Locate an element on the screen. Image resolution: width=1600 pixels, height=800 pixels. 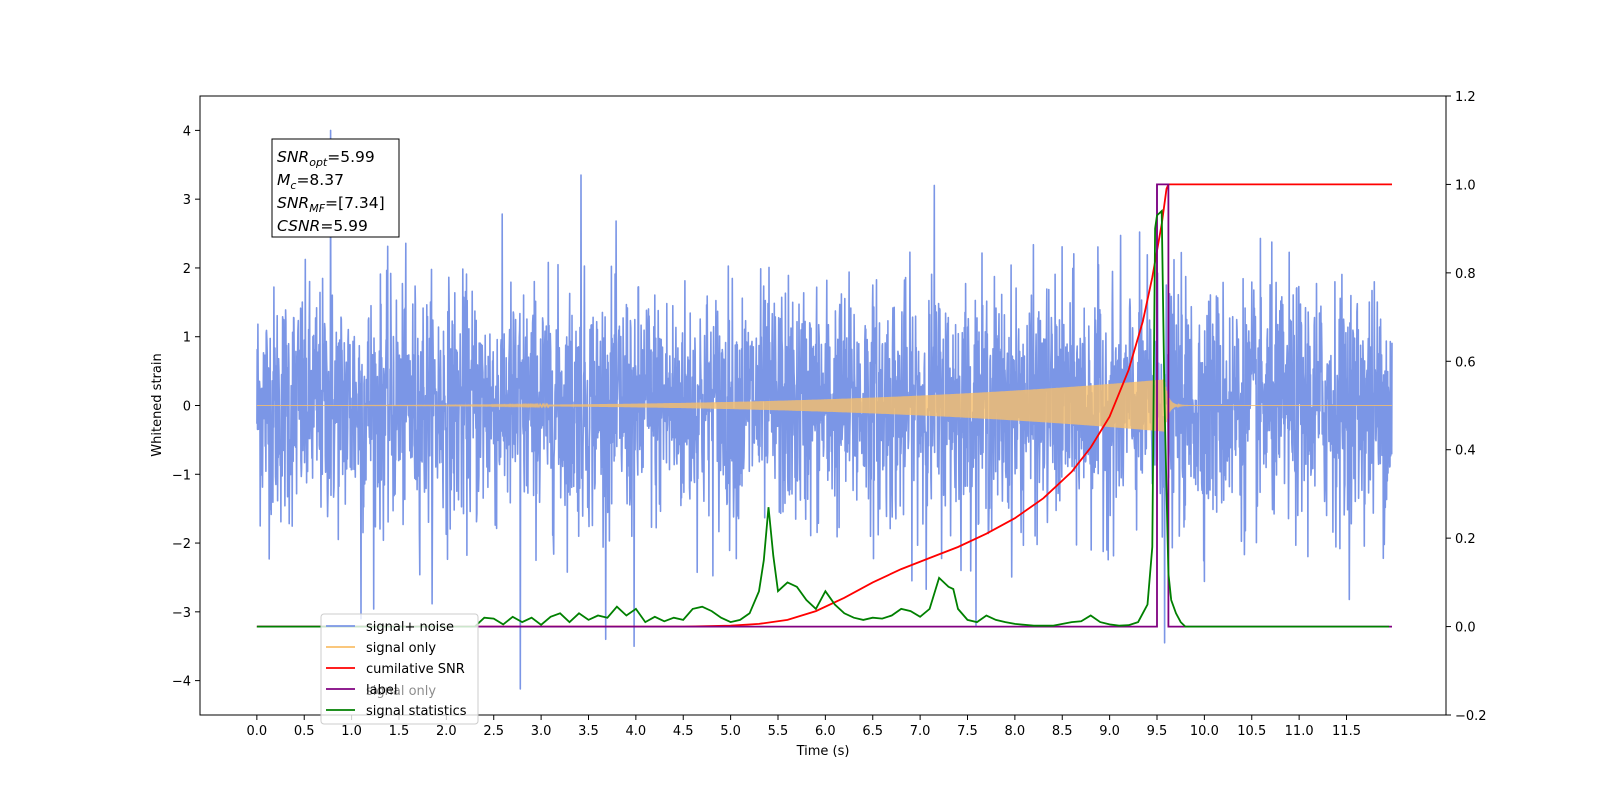
legend-frame is located at coordinates (399, 669).